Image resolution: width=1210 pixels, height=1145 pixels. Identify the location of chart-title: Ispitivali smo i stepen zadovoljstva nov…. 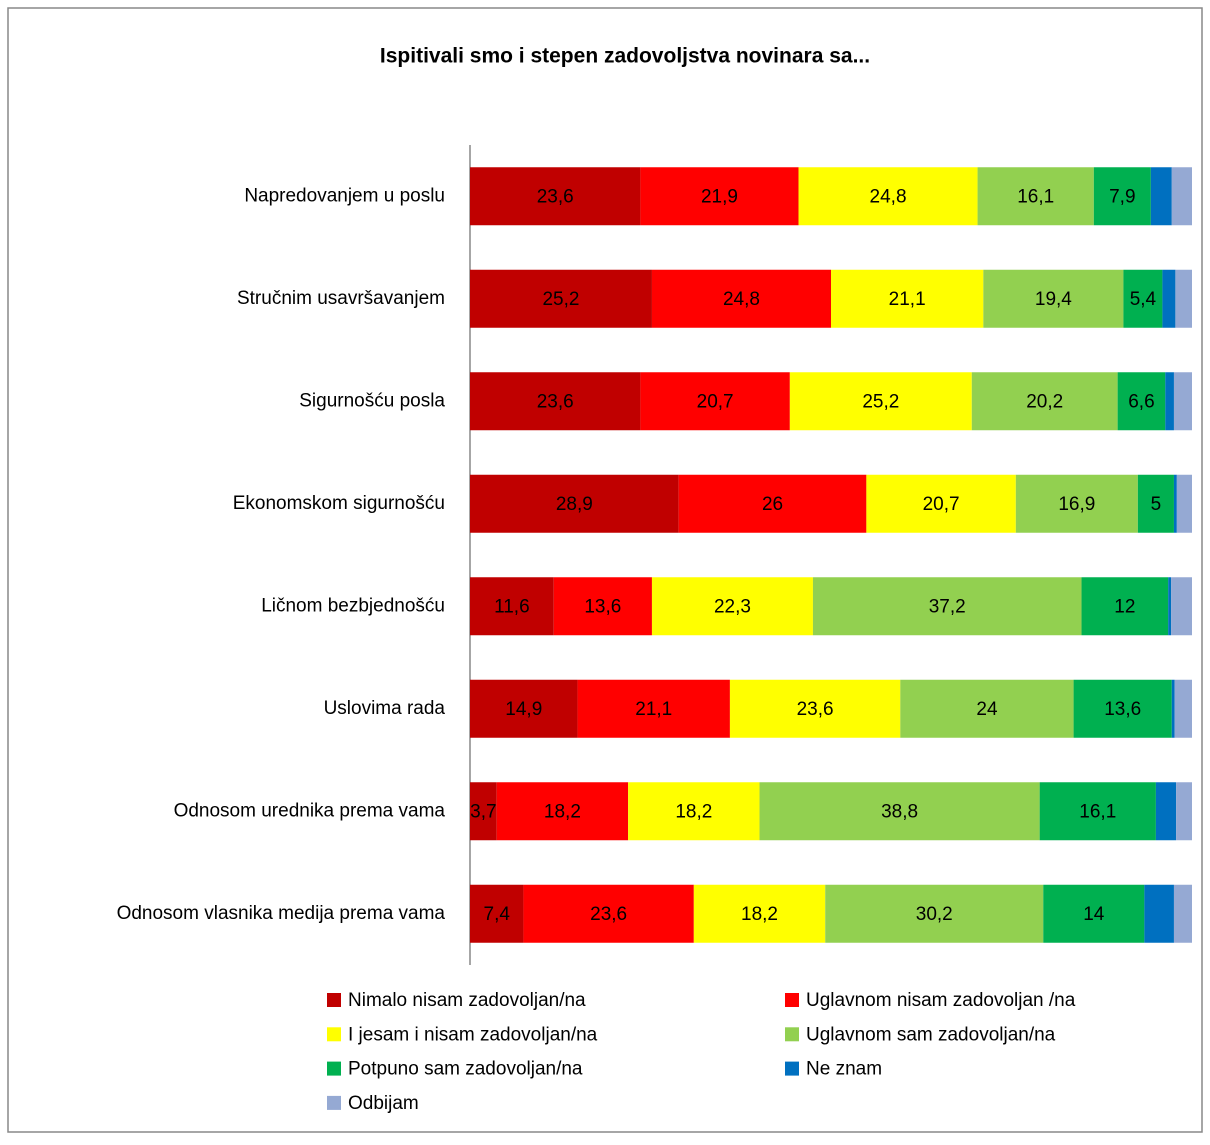
(625, 56).